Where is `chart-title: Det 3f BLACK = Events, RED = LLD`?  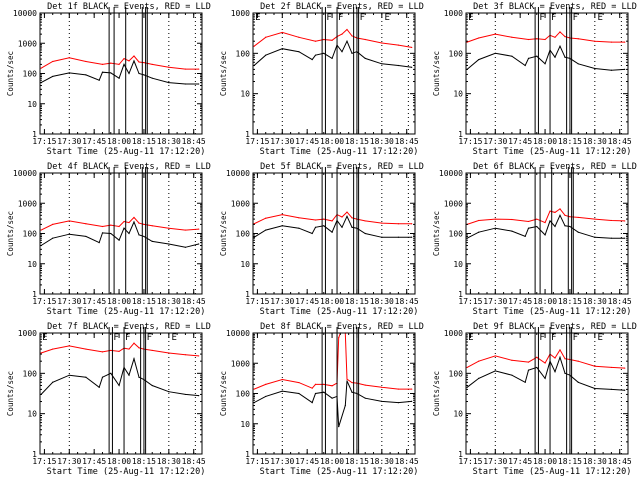
chart-title: Det 3f BLACK = Events, RED = LLD is located at coordinates (555, 7).